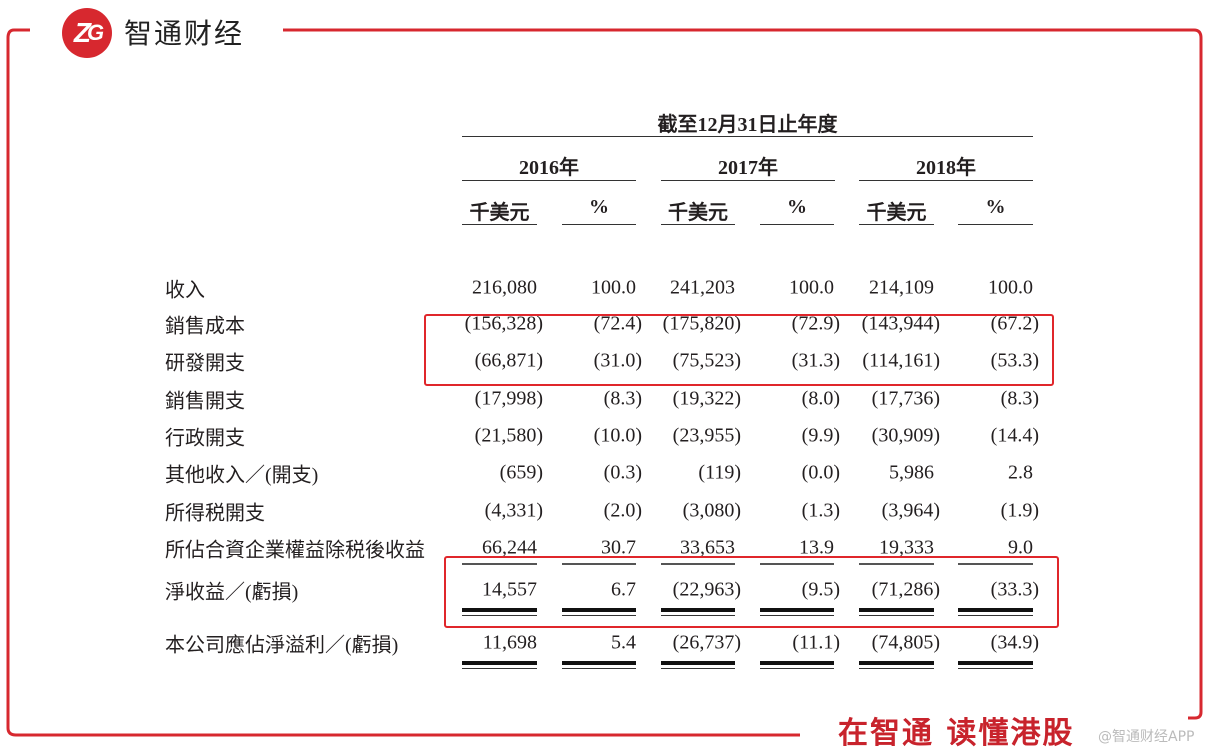 Image resolution: width=1213 pixels, height=753 pixels. I want to click on highlight-box-costs, so click(739, 350).